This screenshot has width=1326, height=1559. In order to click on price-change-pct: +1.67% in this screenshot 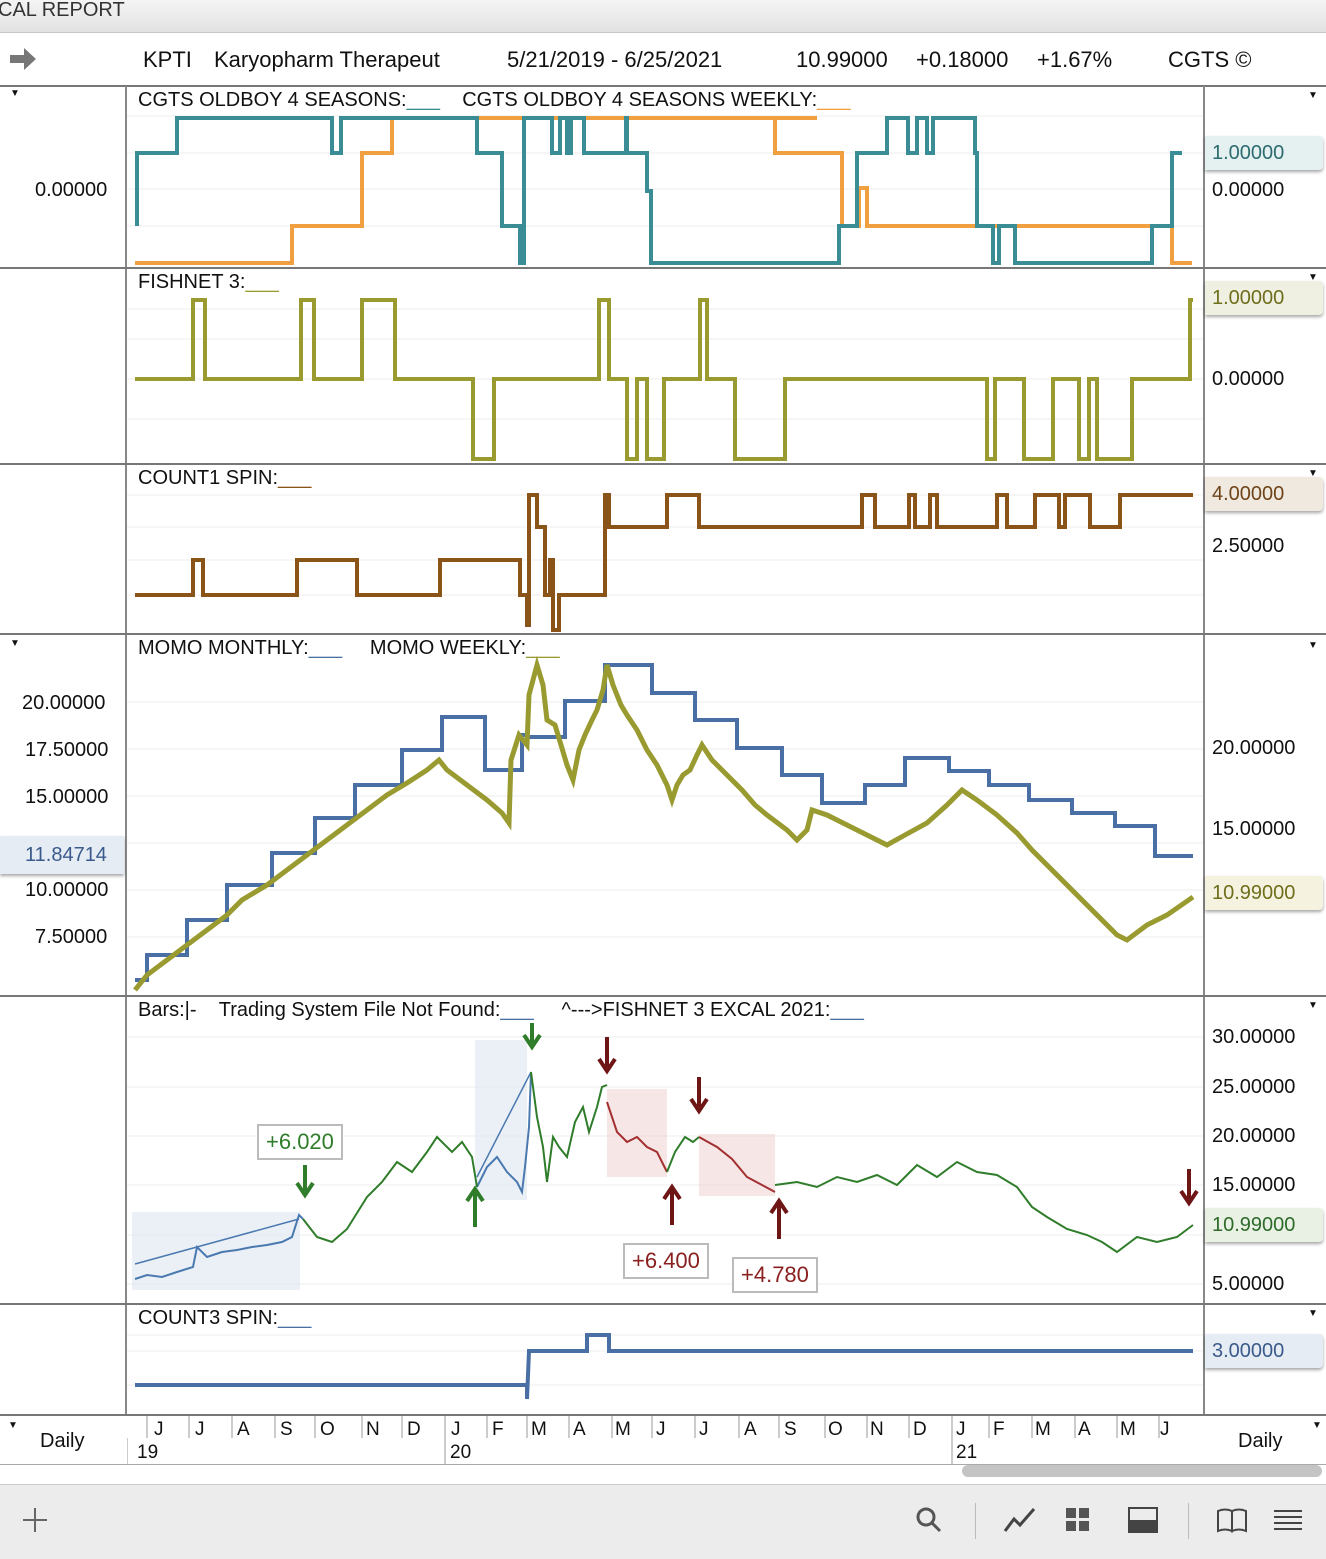, I will do `click(1075, 59)`.